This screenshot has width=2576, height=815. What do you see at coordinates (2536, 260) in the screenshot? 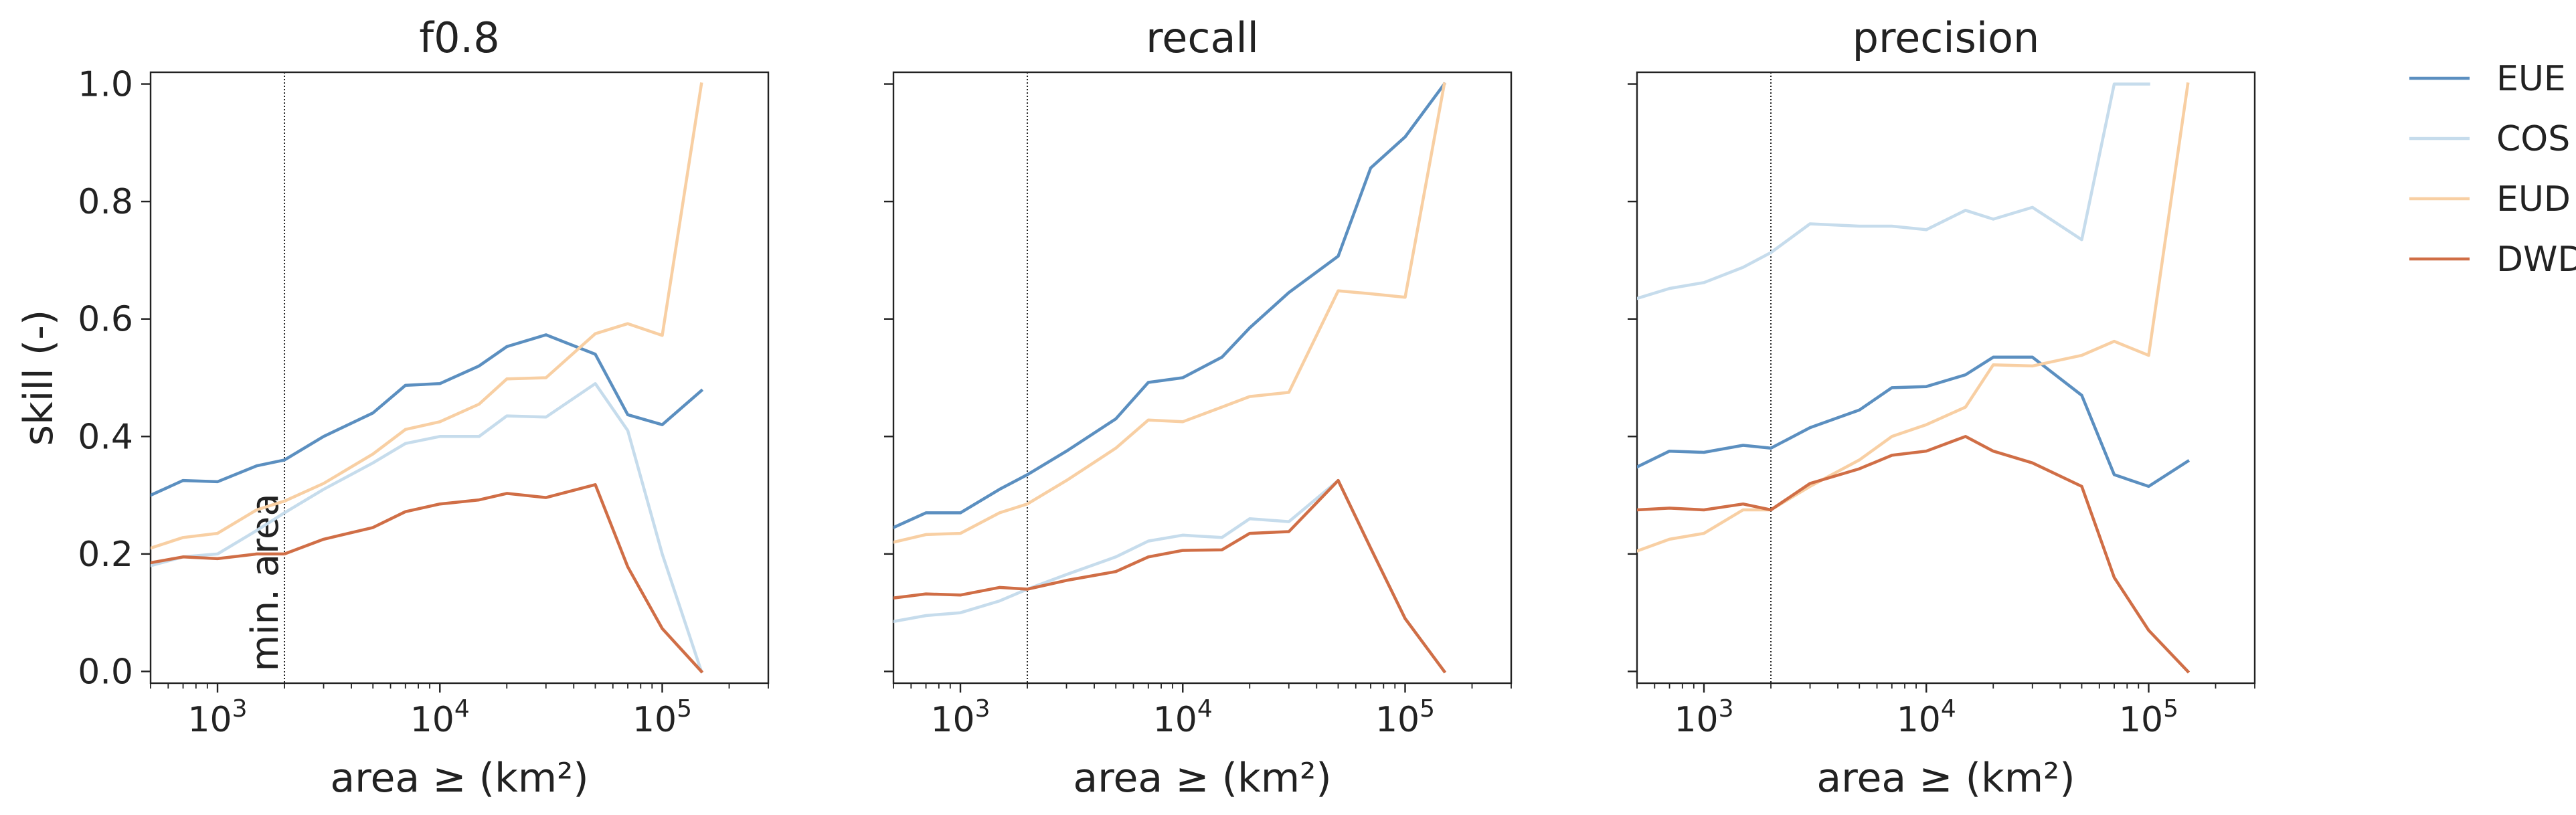
I see `legend-label-dwd: DWD` at bounding box center [2536, 260].